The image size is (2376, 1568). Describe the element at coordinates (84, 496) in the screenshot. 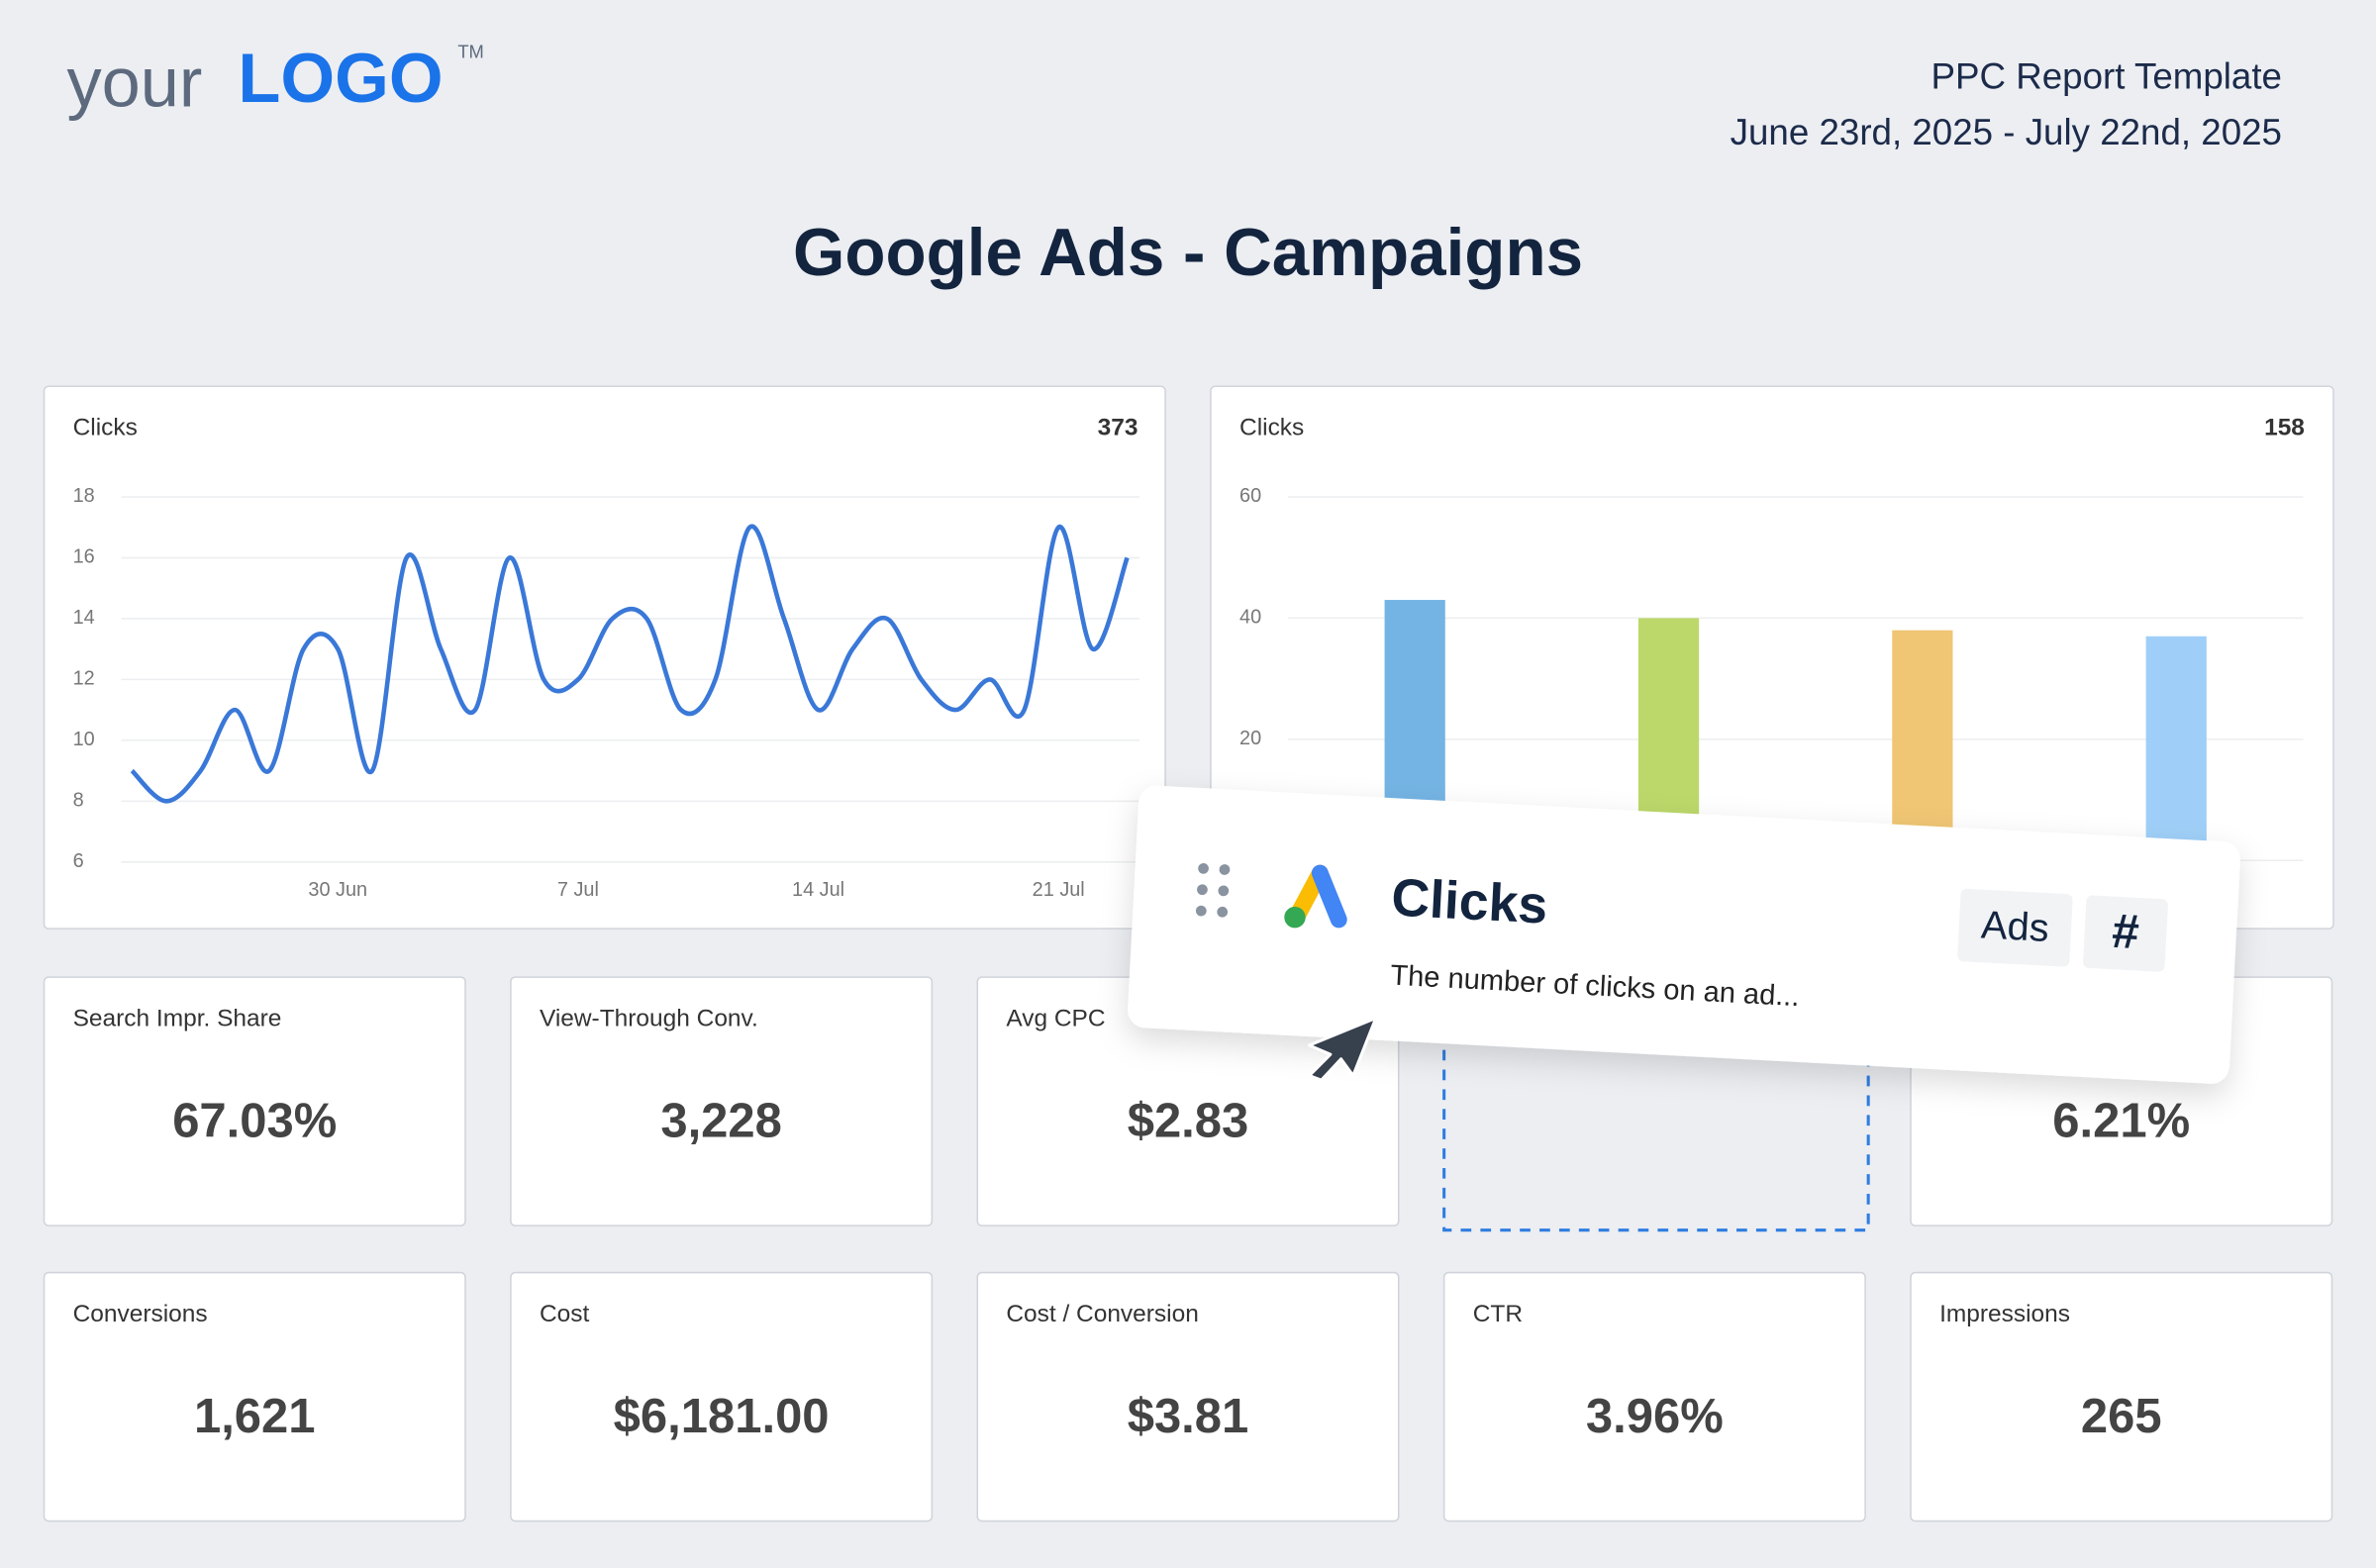

I see `y-tick-label: 18` at that location.